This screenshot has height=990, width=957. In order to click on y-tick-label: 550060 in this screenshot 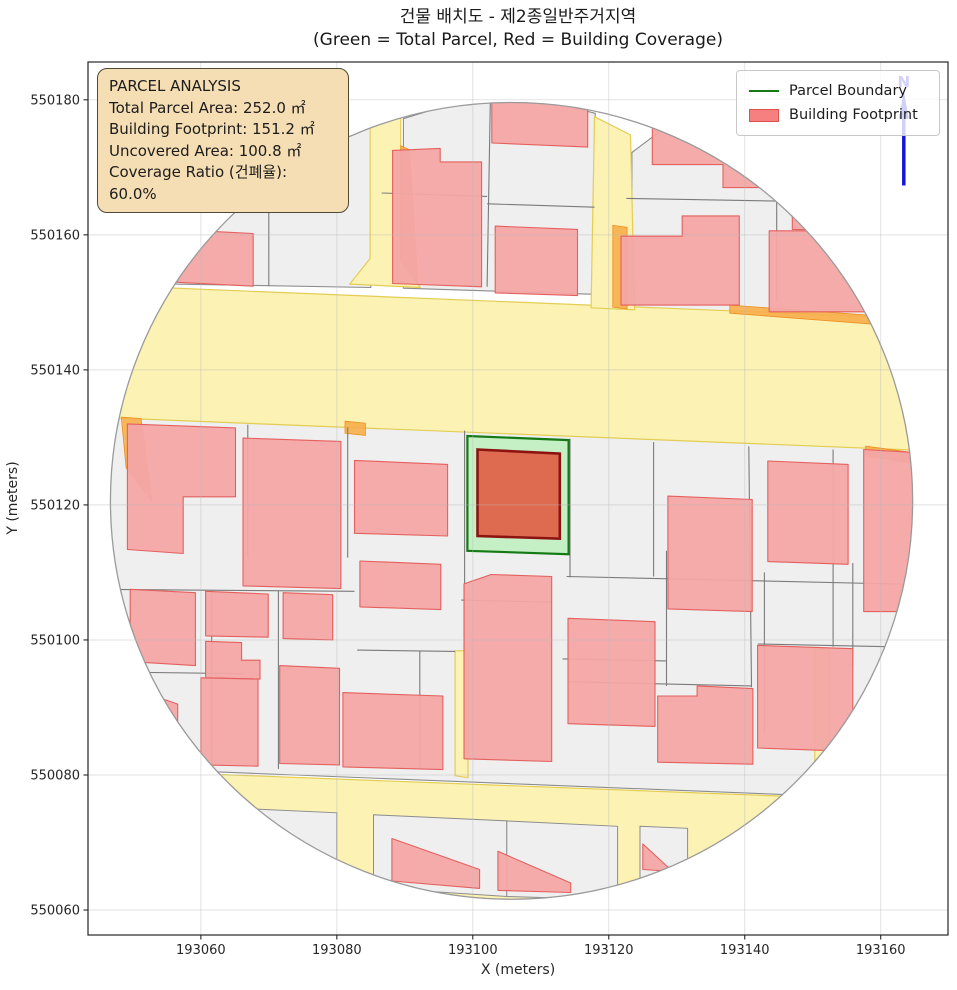, I will do `click(55, 911)`.